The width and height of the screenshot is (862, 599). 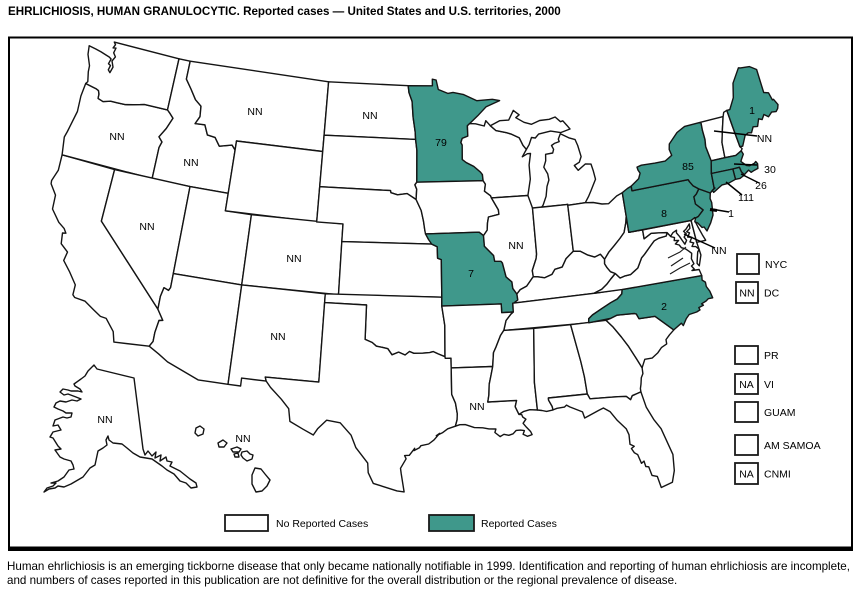 What do you see at coordinates (769, 385) in the screenshot?
I see `svg-text: VI` at bounding box center [769, 385].